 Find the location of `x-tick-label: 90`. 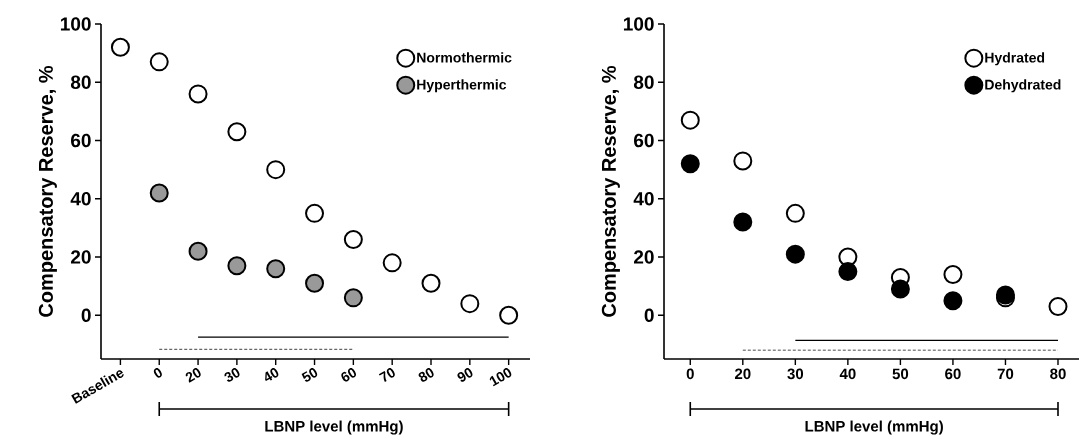

x-tick-label: 90 is located at coordinates (465, 375).